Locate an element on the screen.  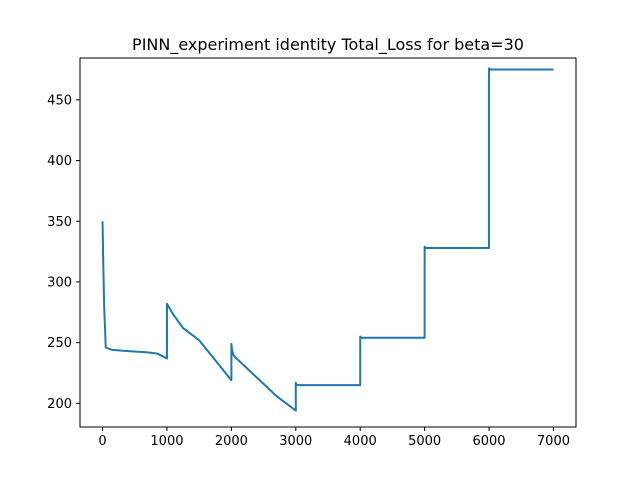
x-tick-label: 3000 is located at coordinates (295, 441).